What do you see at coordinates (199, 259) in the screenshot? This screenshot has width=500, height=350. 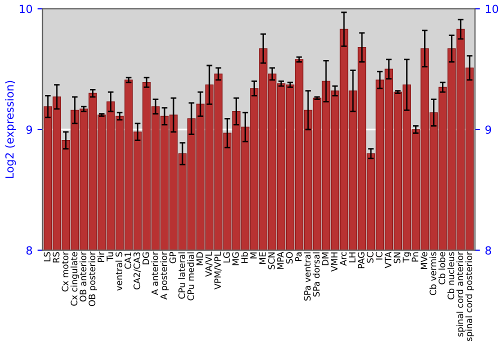 I see `x-tick-label: MD` at bounding box center [199, 259].